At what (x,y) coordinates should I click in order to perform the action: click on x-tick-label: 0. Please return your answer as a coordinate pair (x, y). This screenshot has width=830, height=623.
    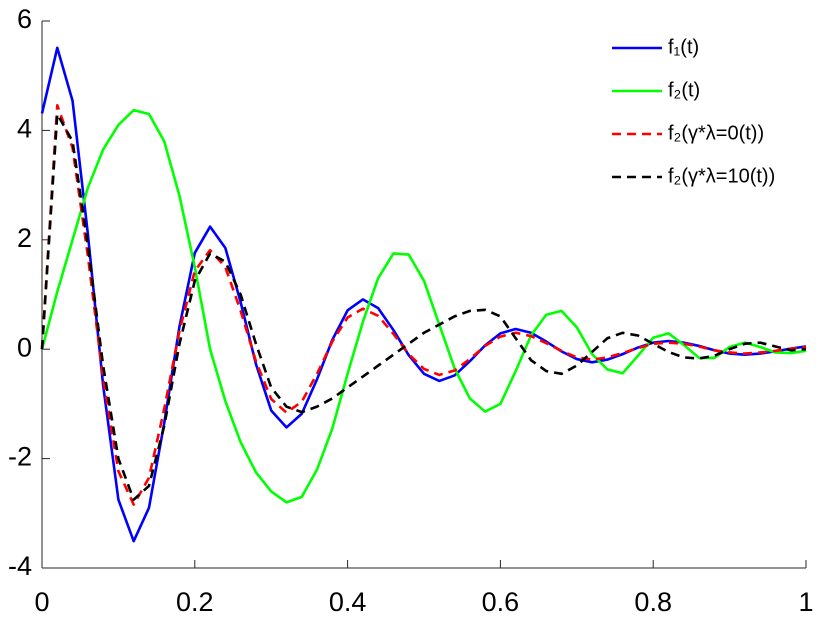
    Looking at the image, I should click on (41, 602).